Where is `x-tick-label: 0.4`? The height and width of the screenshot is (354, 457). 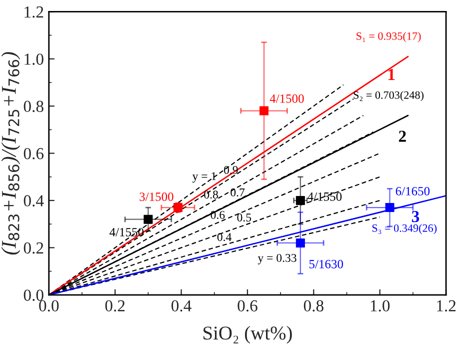
x-tick-label: 0.4 is located at coordinates (181, 306).